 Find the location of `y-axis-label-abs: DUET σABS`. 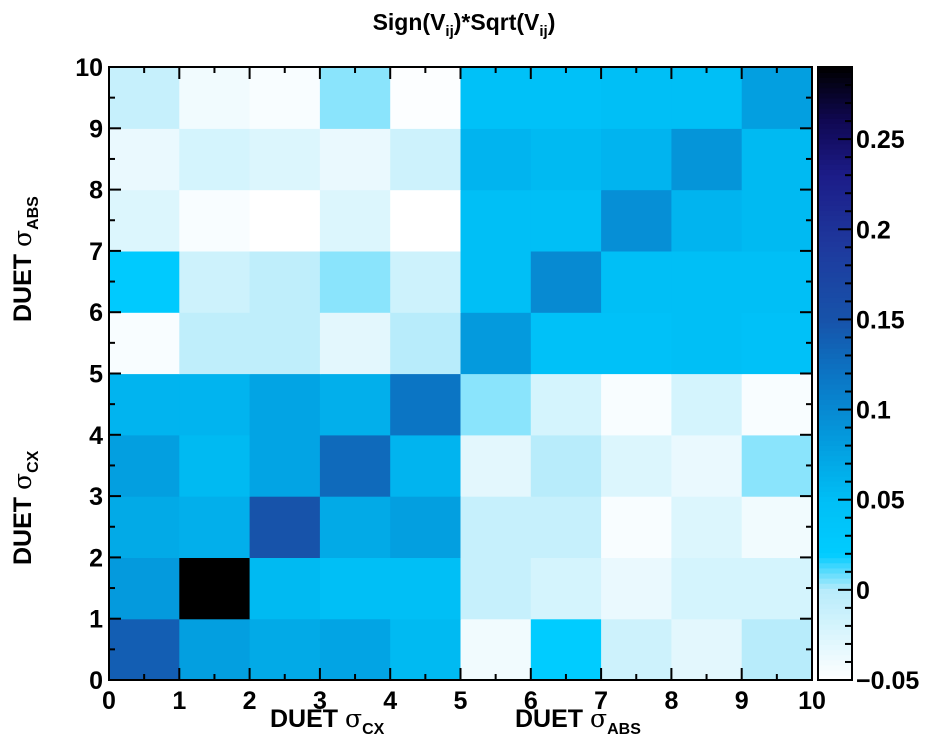

y-axis-label-abs: DUET σABS is located at coordinates (25, 259).